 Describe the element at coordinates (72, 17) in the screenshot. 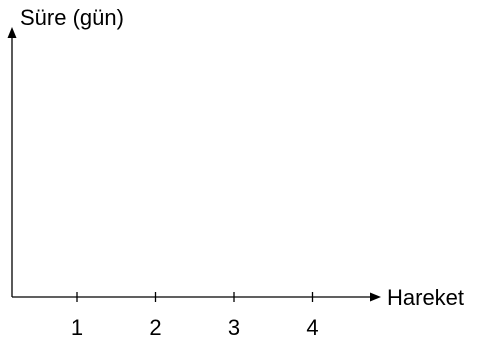

I see `y-axis-title: Süre (gün)` at that location.